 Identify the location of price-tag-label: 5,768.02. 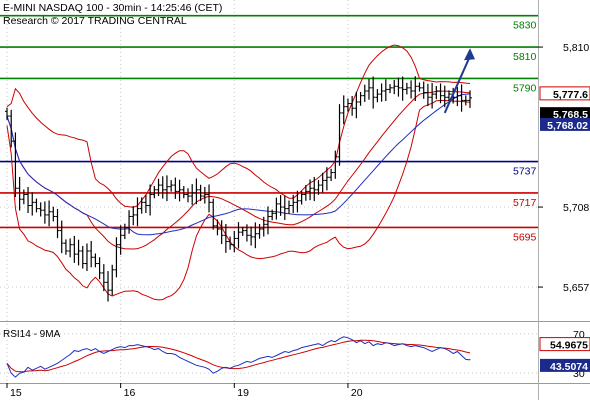
(567, 126).